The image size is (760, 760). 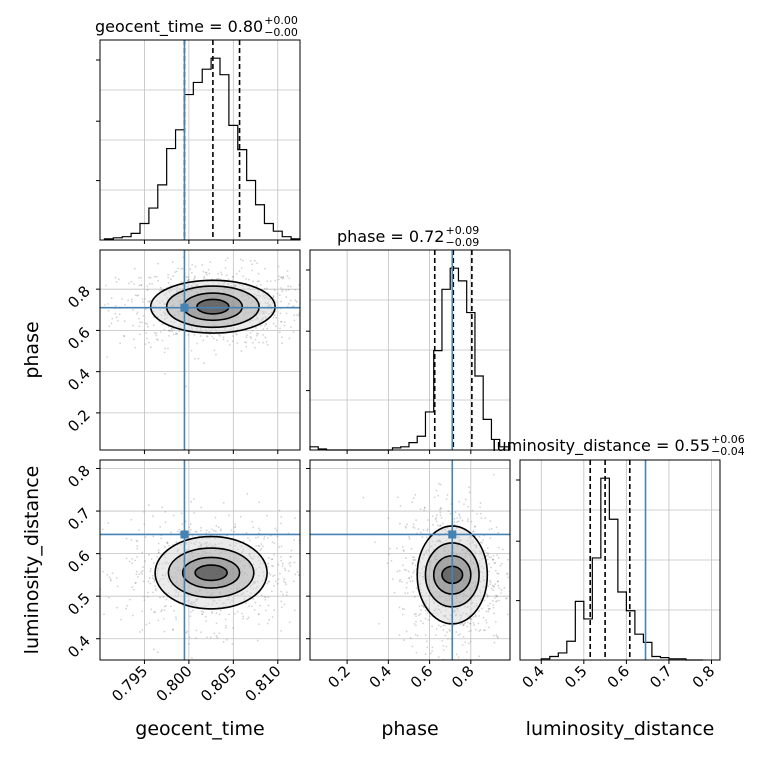 I want to click on y-tick-label: 0.4, so click(x=79, y=380).